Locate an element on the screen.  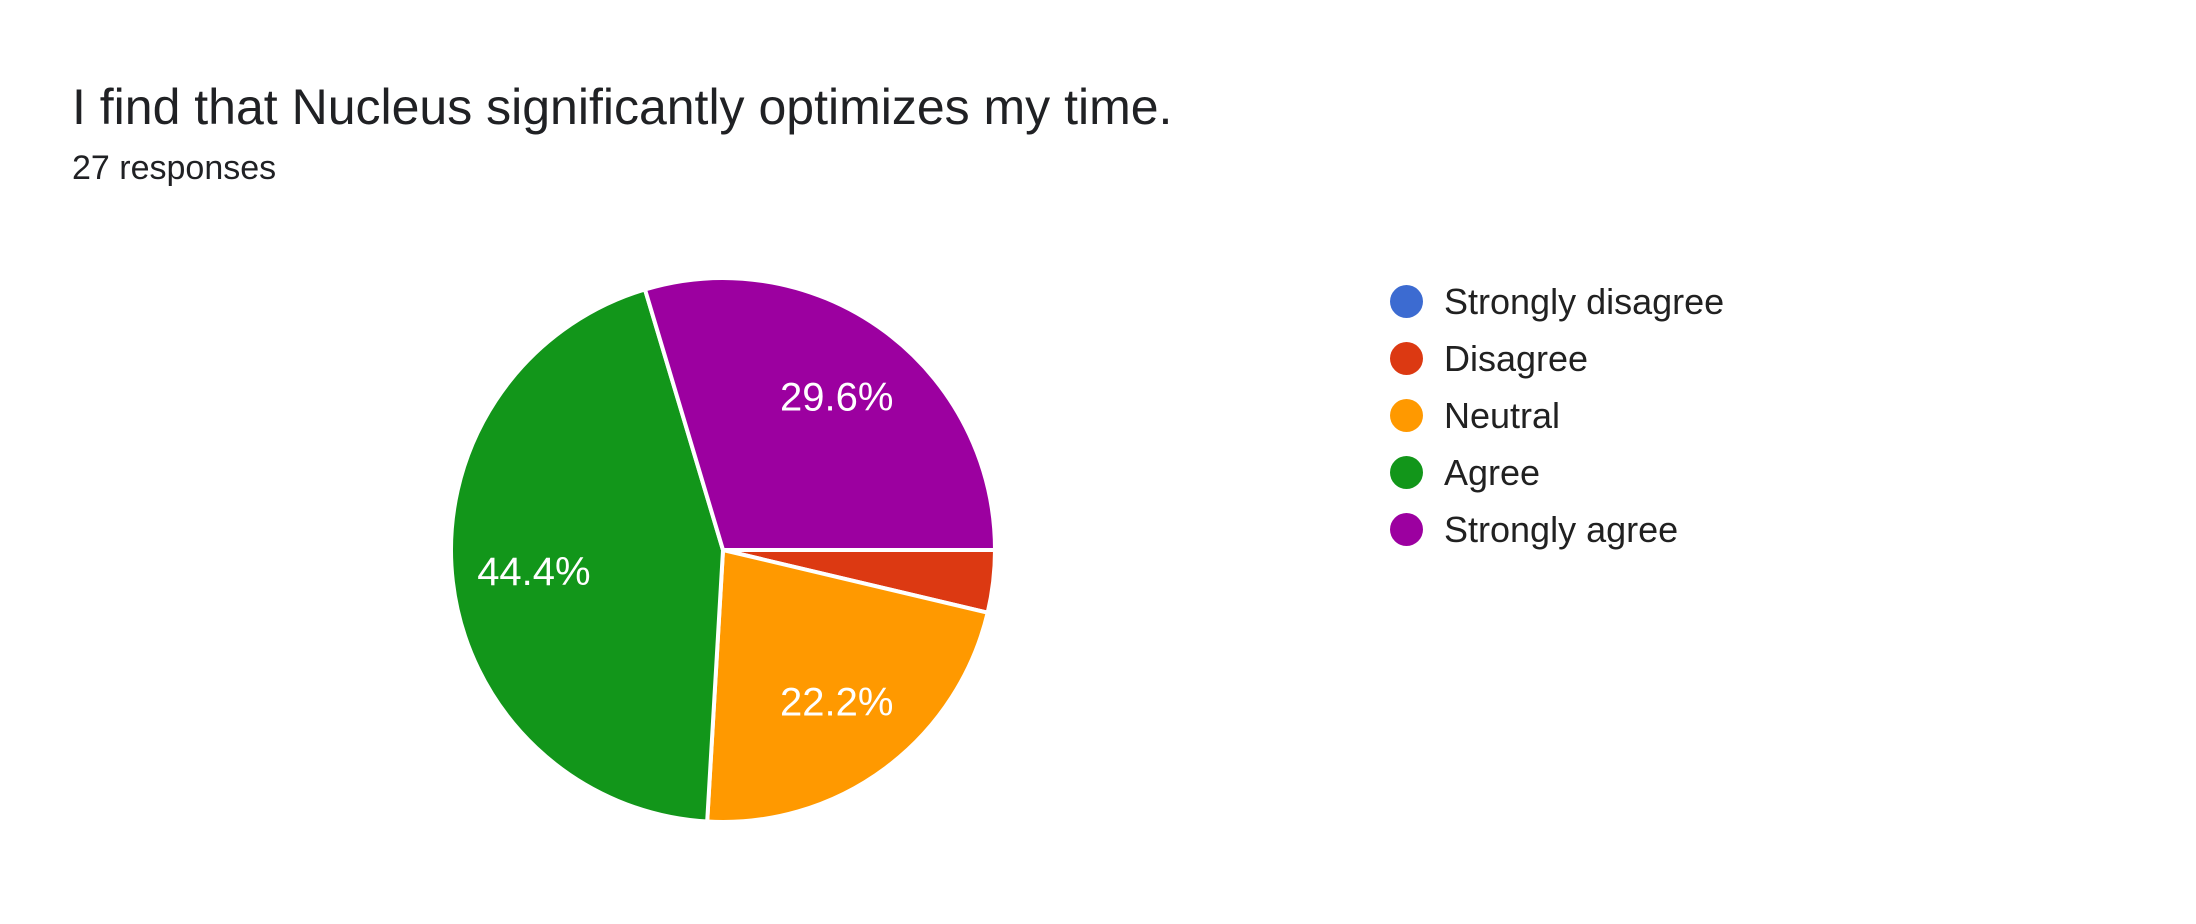
legend-label-disagree: Disagree is located at coordinates (1516, 358).